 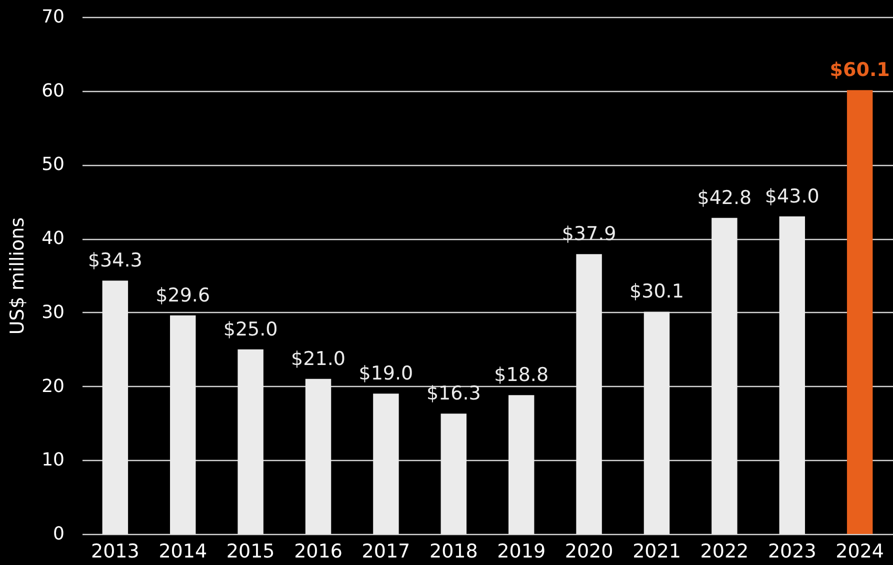 I want to click on data-label: $19.0, so click(x=386, y=373).